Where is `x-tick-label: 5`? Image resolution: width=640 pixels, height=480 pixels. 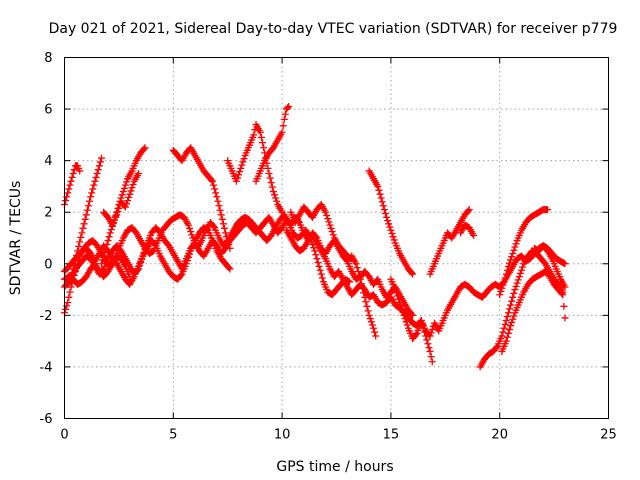 x-tick-label: 5 is located at coordinates (173, 435).